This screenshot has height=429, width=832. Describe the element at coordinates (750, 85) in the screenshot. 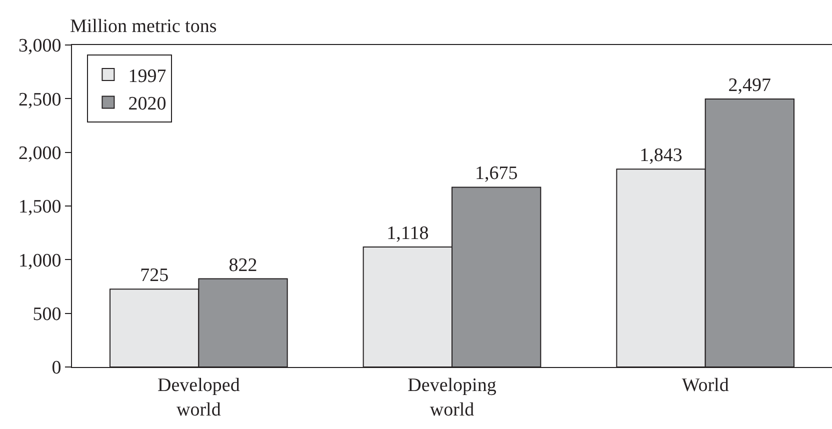

I see `data-label: 2,497` at that location.